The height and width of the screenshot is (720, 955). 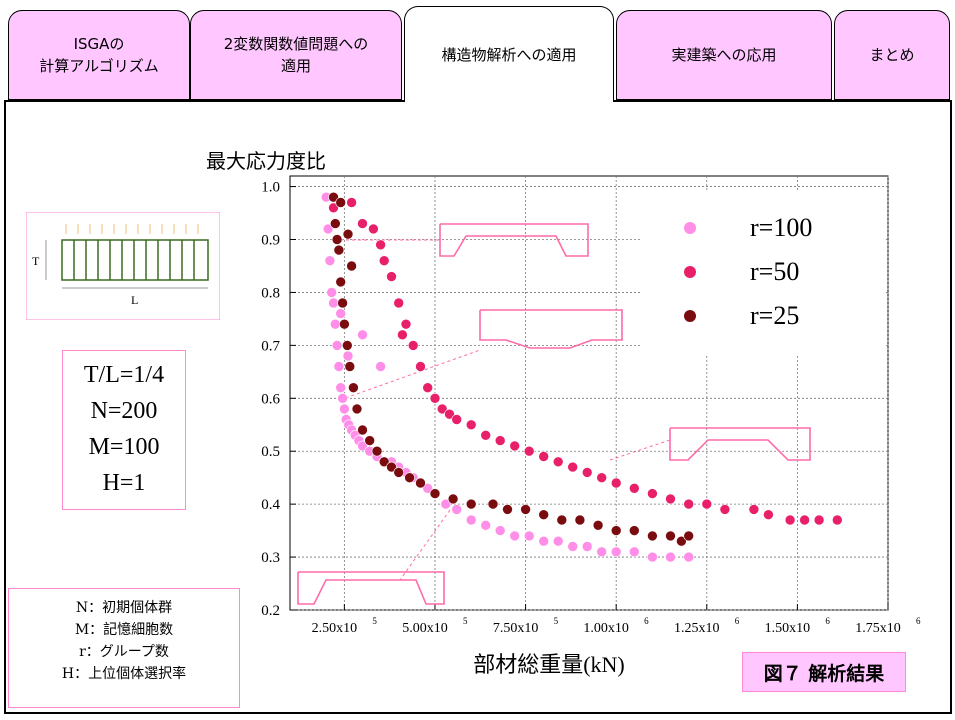 I want to click on y-tick-label: 0.2, so click(x=270, y=611).